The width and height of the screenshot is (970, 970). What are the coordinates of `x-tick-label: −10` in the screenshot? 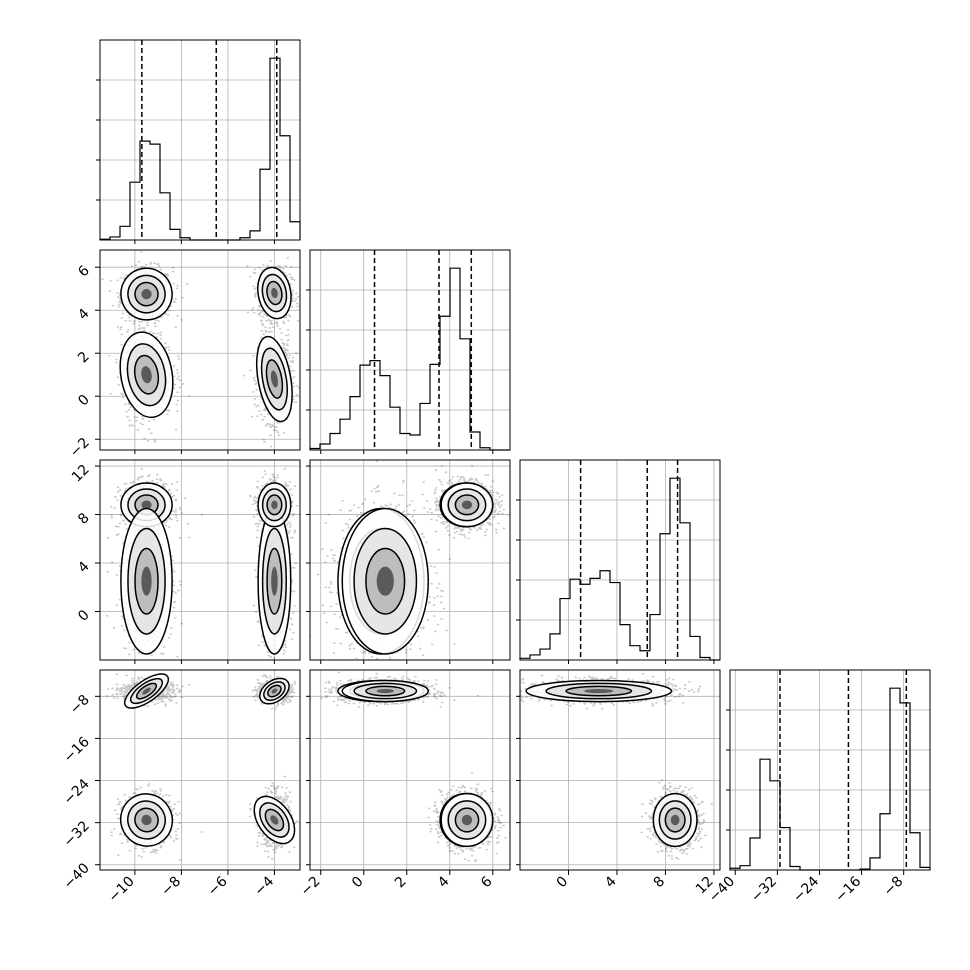 It's located at (122, 890).